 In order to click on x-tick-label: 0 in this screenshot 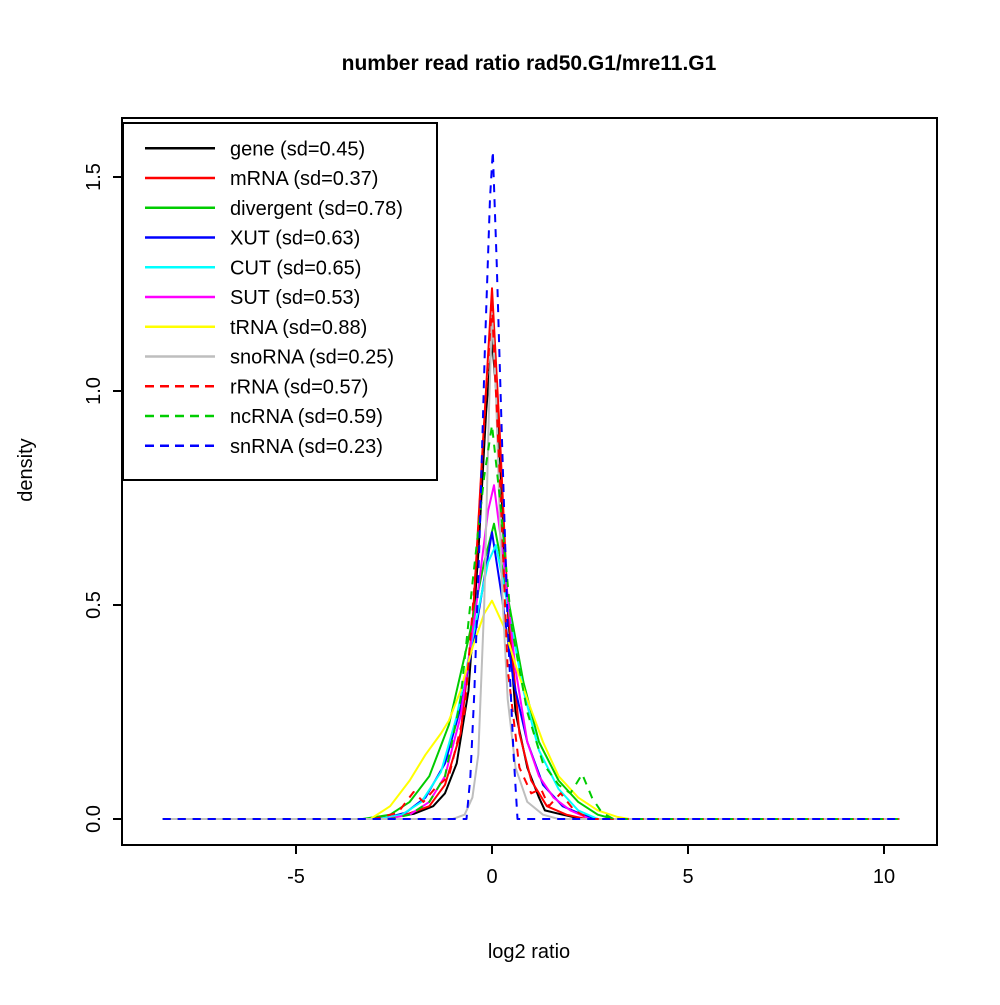, I will do `click(491, 877)`.